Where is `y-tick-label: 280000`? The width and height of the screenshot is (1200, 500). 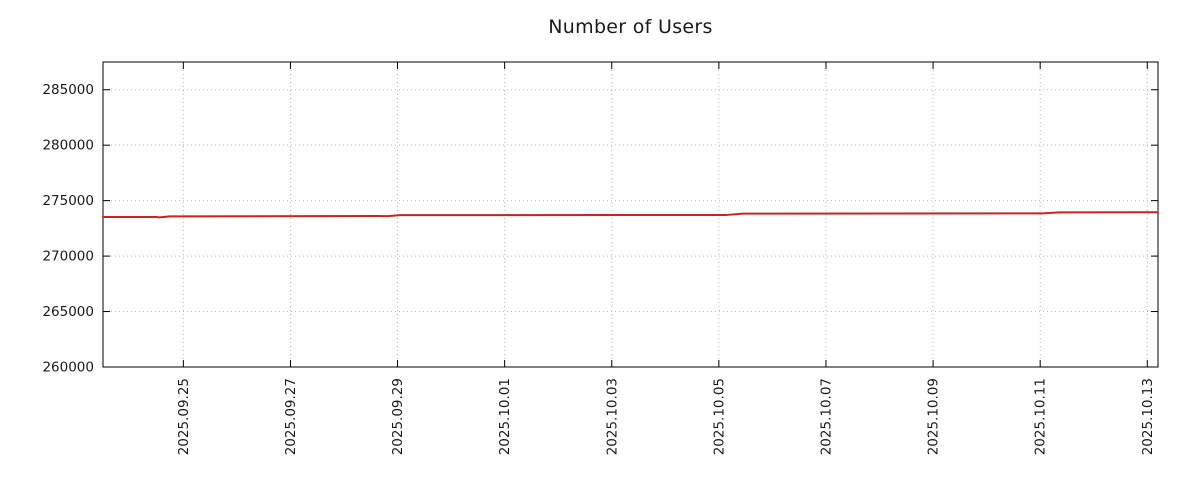 y-tick-label: 280000 is located at coordinates (68, 146).